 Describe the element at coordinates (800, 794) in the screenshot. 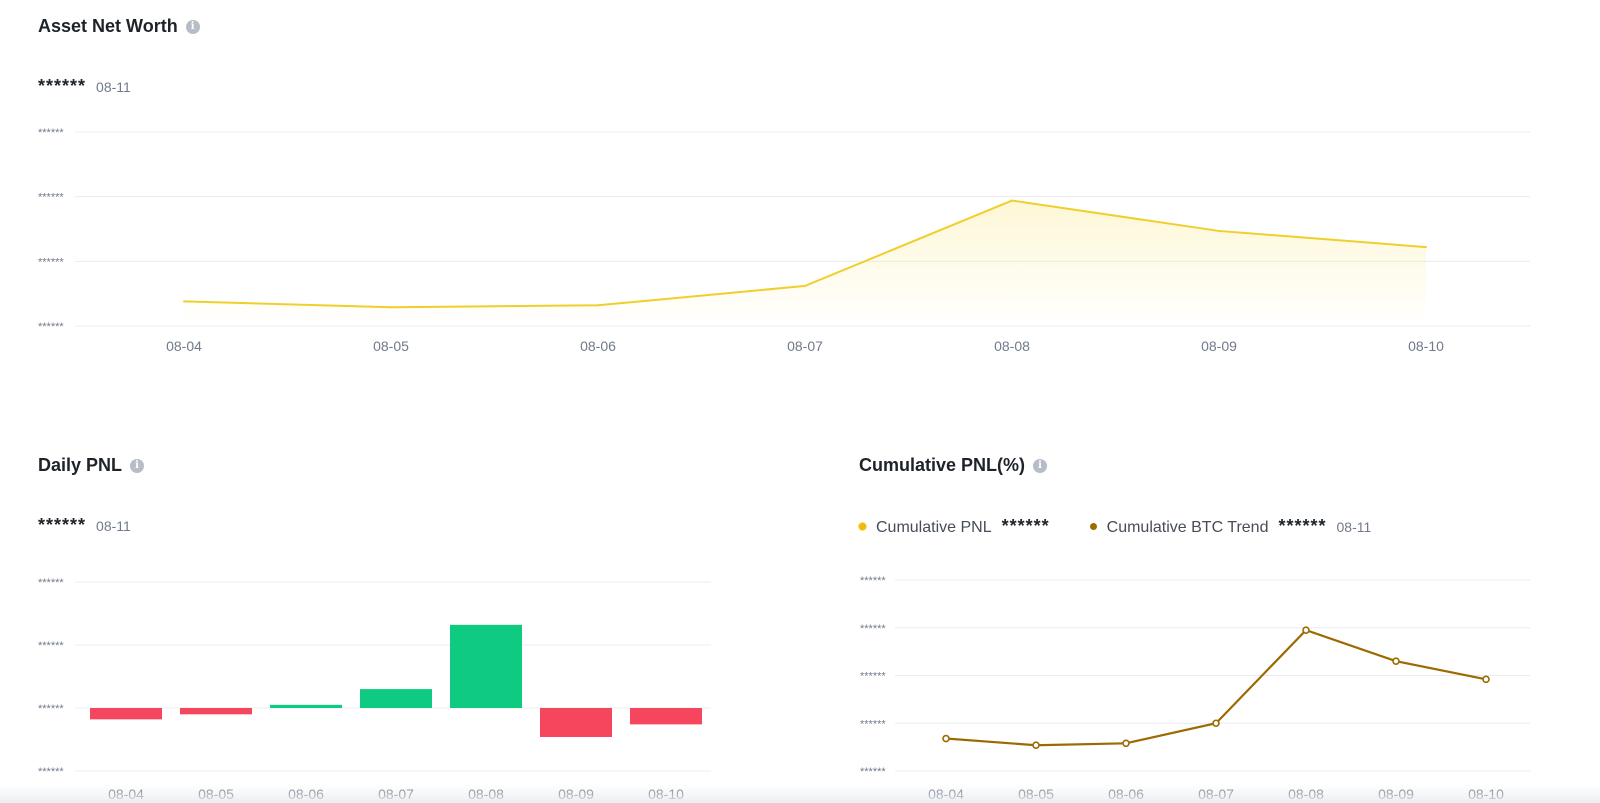

I see `bottom-fade` at that location.